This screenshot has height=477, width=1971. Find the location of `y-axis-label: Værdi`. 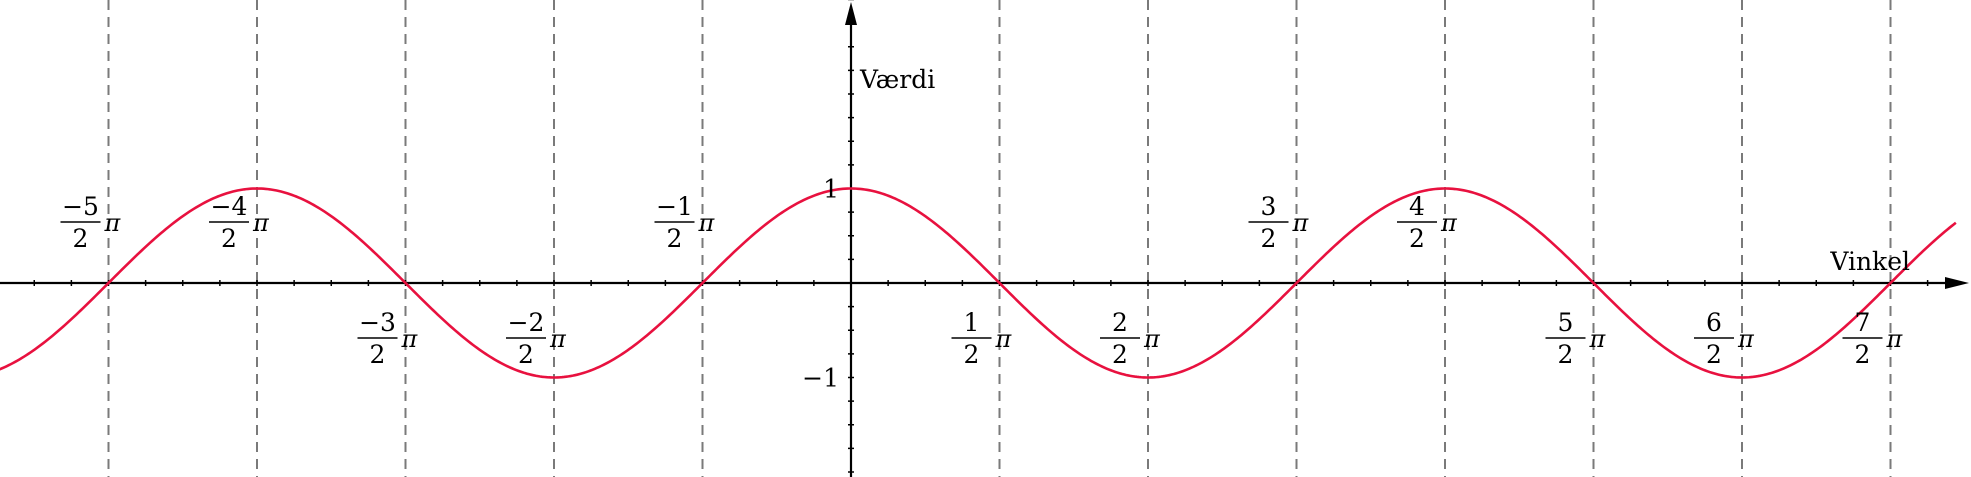

y-axis-label: Værdi is located at coordinates (897, 79).